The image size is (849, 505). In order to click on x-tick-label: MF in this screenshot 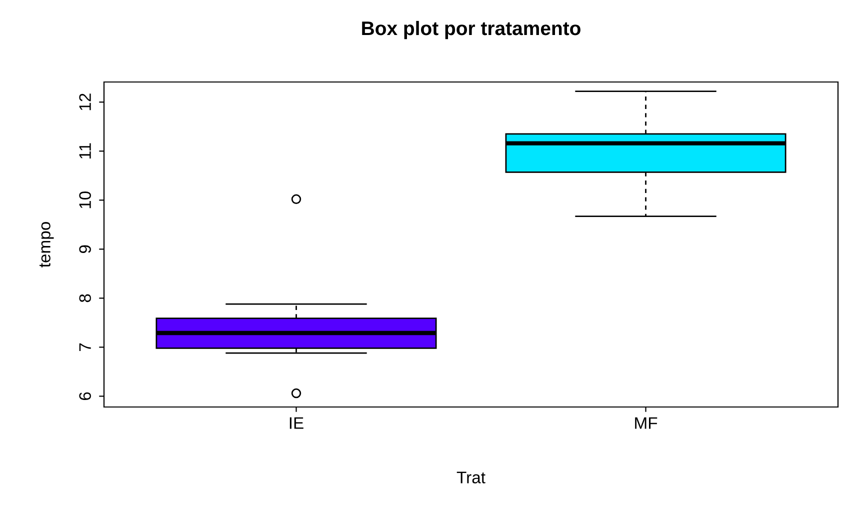, I will do `click(646, 423)`.